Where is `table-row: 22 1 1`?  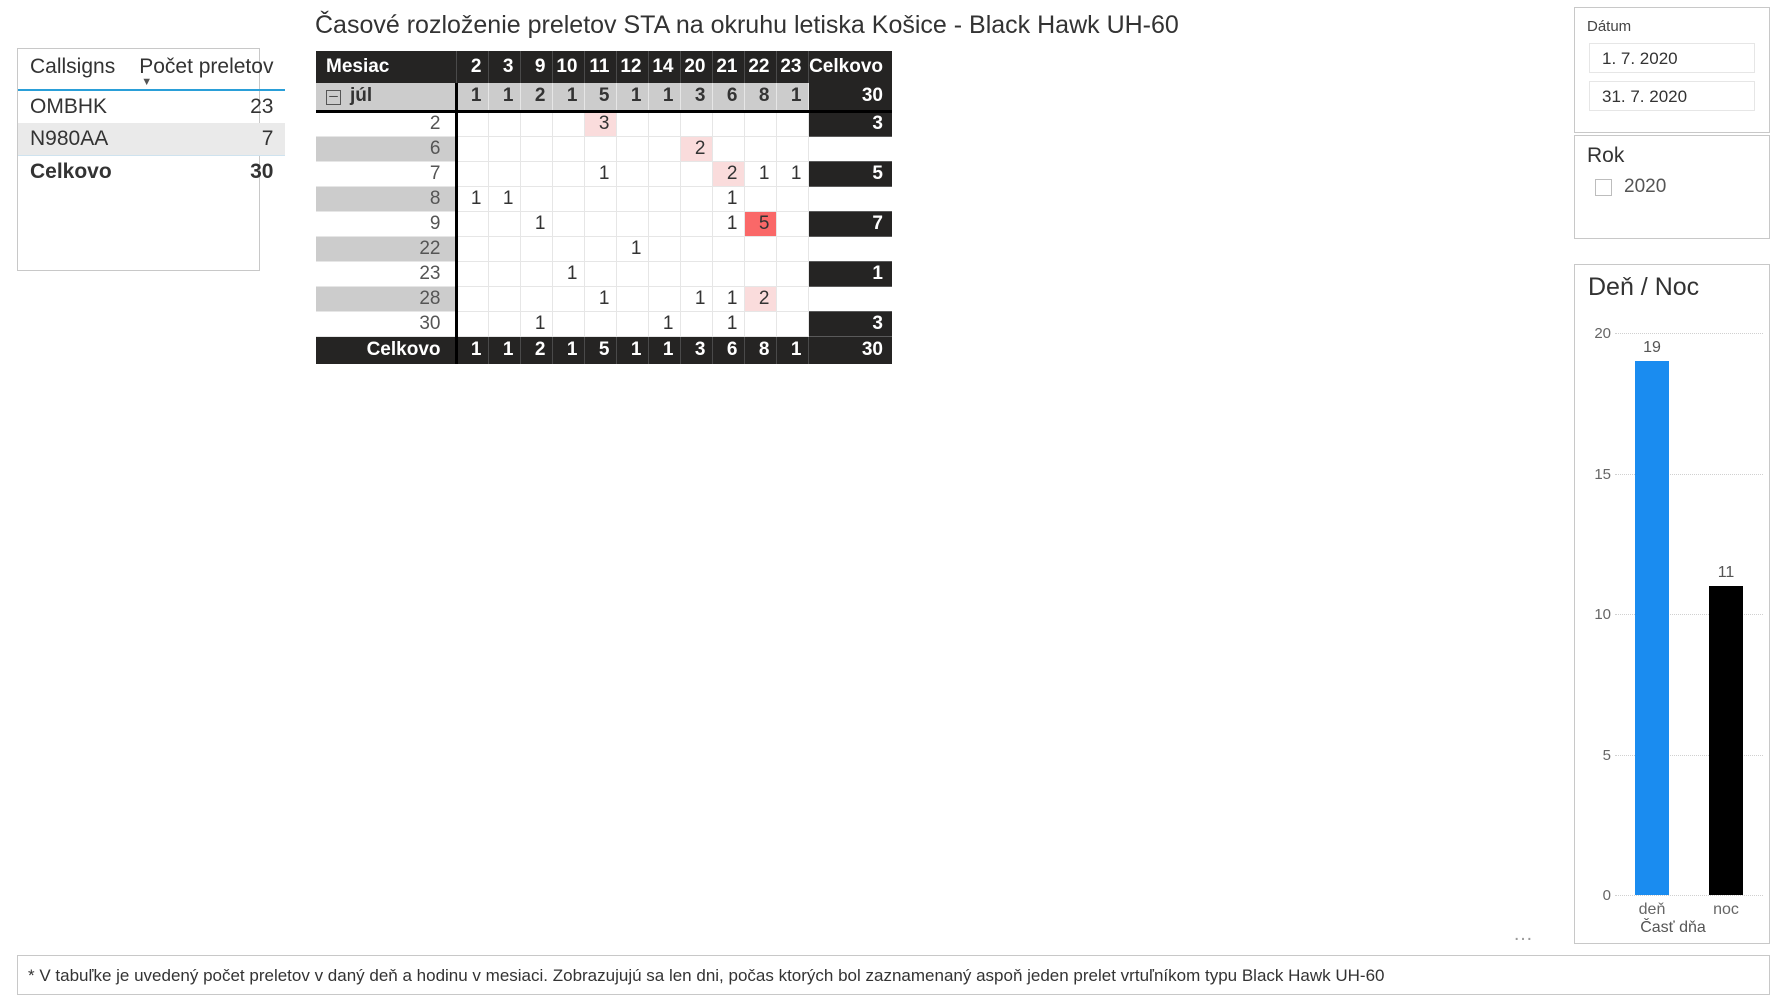 table-row: 22 1 1 is located at coordinates (604, 249).